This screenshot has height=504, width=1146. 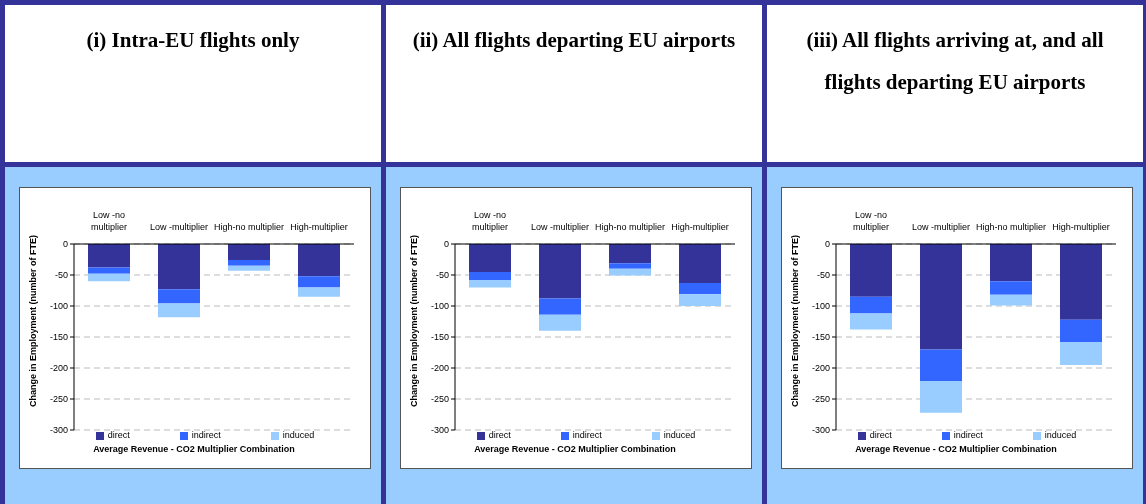 I want to click on chart-title: (i) Intra-EU flights only, so click(x=193, y=40).